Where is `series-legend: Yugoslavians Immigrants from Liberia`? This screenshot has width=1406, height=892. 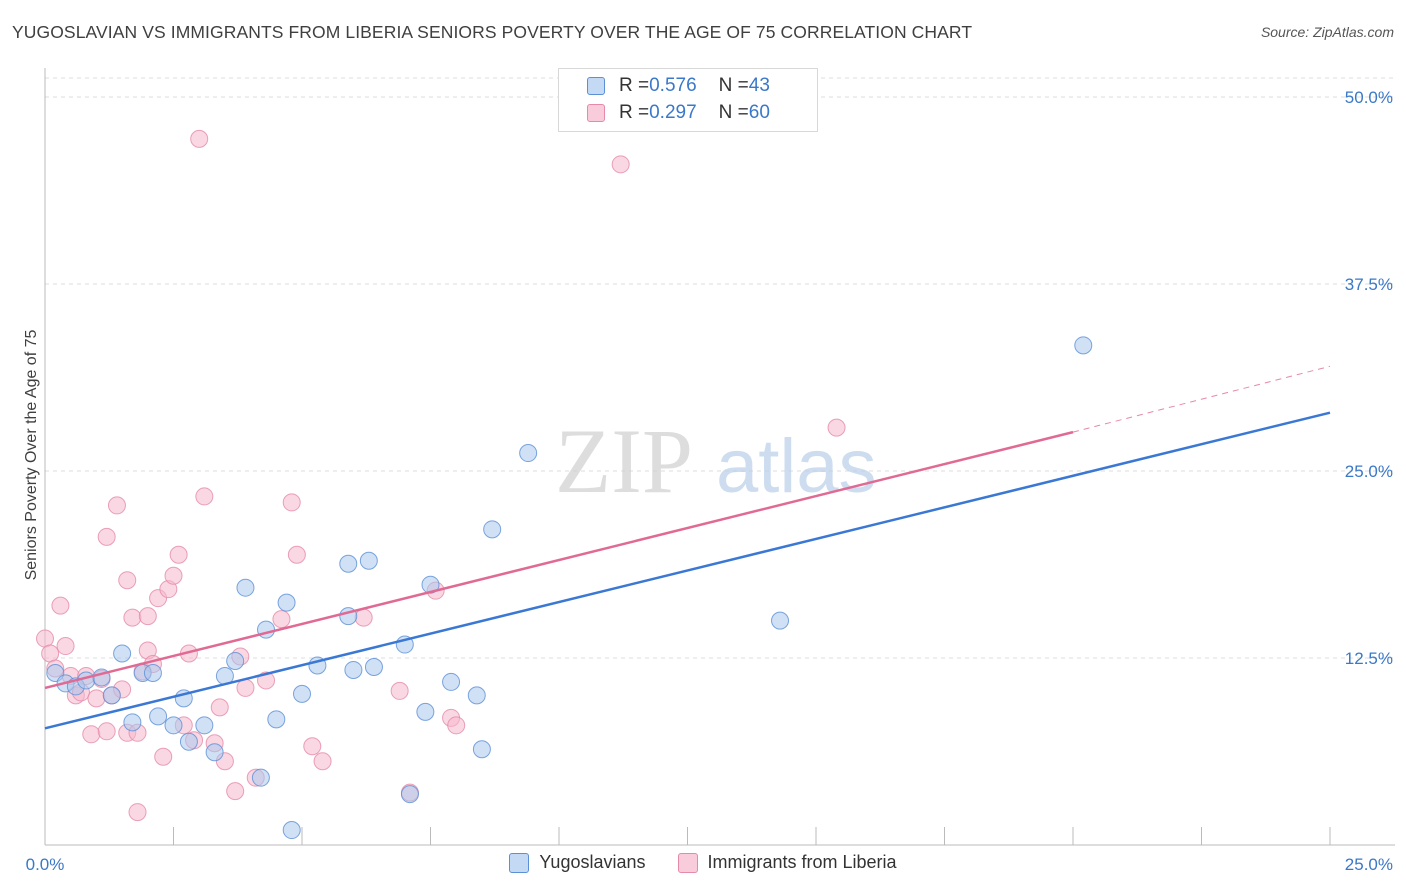 series-legend: Yugoslavians Immigrants from Liberia is located at coordinates (703, 862).